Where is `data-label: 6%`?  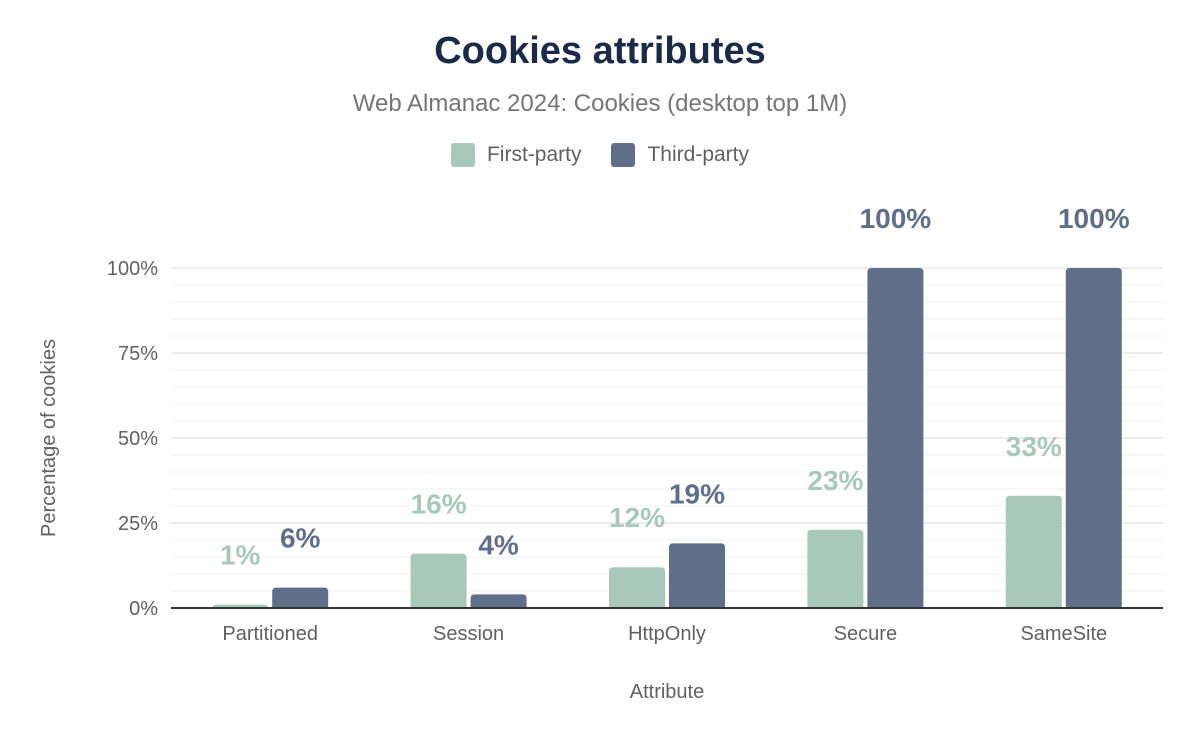
data-label: 6% is located at coordinates (300, 538).